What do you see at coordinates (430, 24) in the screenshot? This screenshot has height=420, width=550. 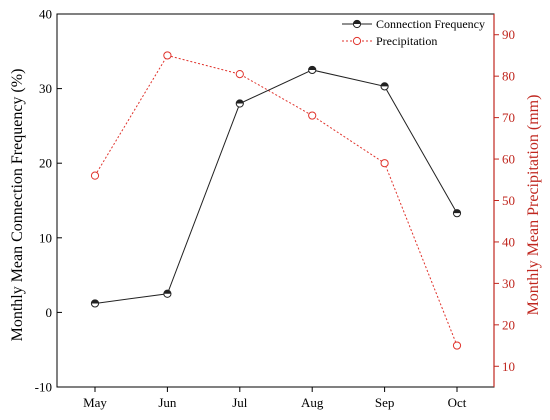 I see `legend-label-connection-frequency: Connection Frequency` at bounding box center [430, 24].